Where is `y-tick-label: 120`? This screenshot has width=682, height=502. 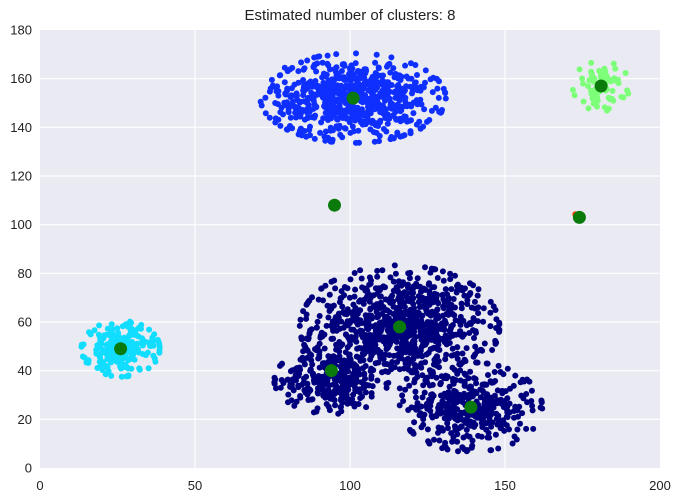 y-tick-label: 120 is located at coordinates (21, 176).